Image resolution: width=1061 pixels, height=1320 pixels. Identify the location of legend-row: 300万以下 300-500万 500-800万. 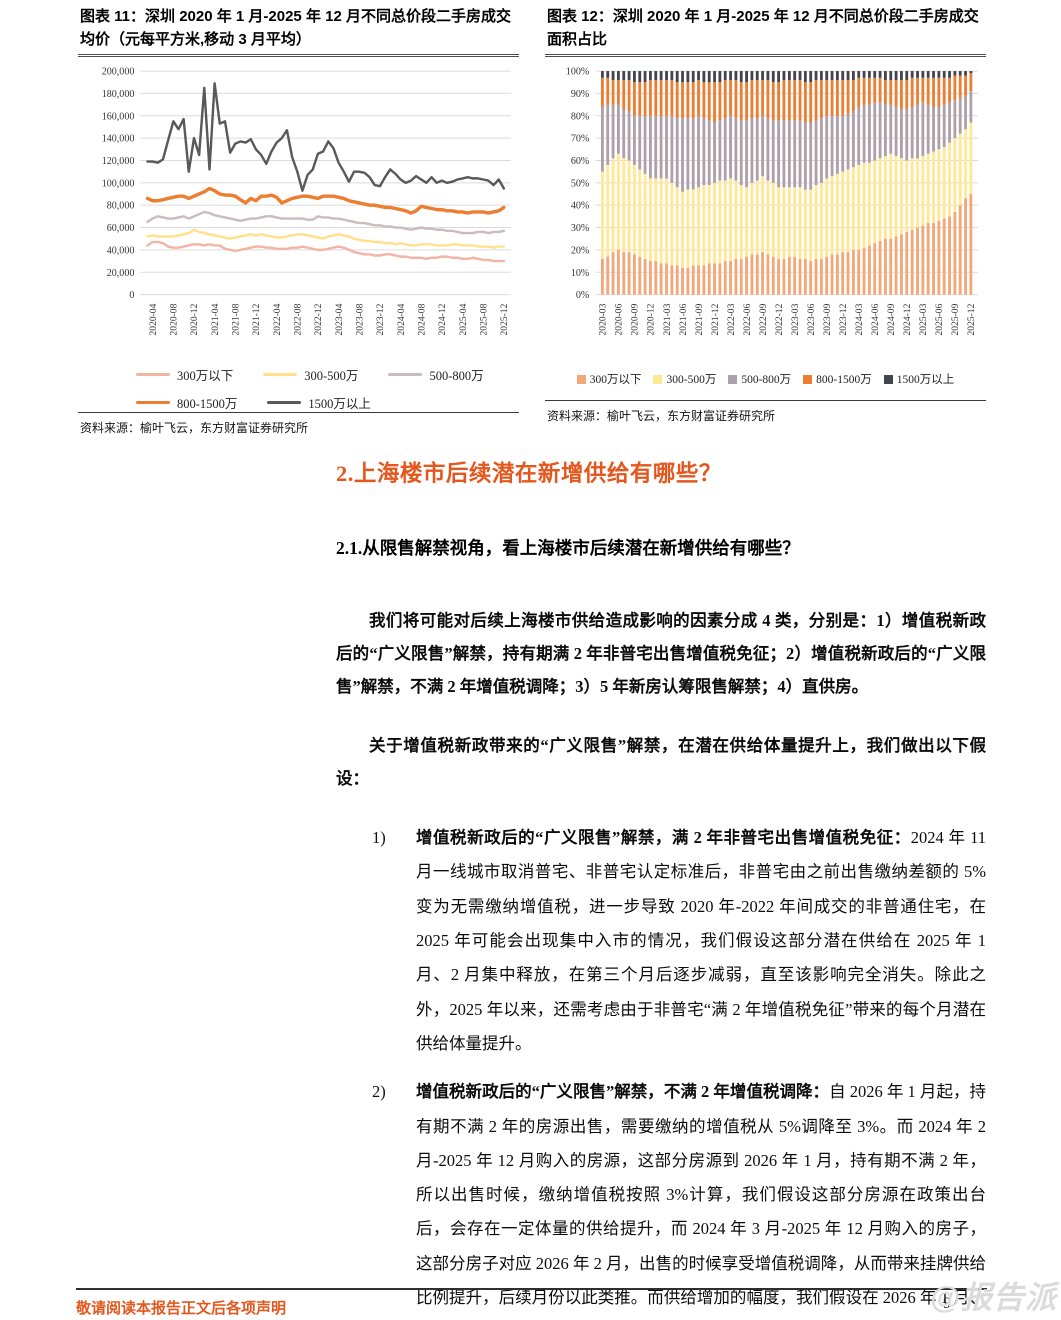
(327, 374).